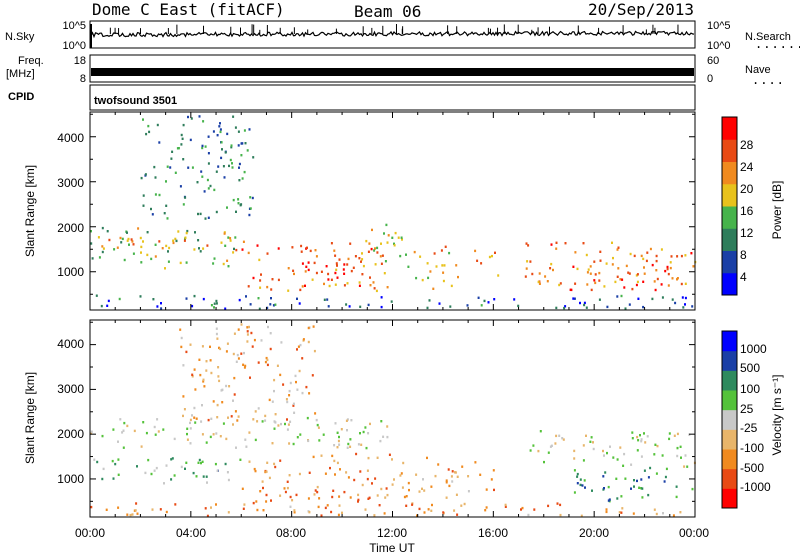 The image size is (800, 554). Describe the element at coordinates (74, 26) in the screenshot. I see `nsky-tick-top: 10^5` at that location.